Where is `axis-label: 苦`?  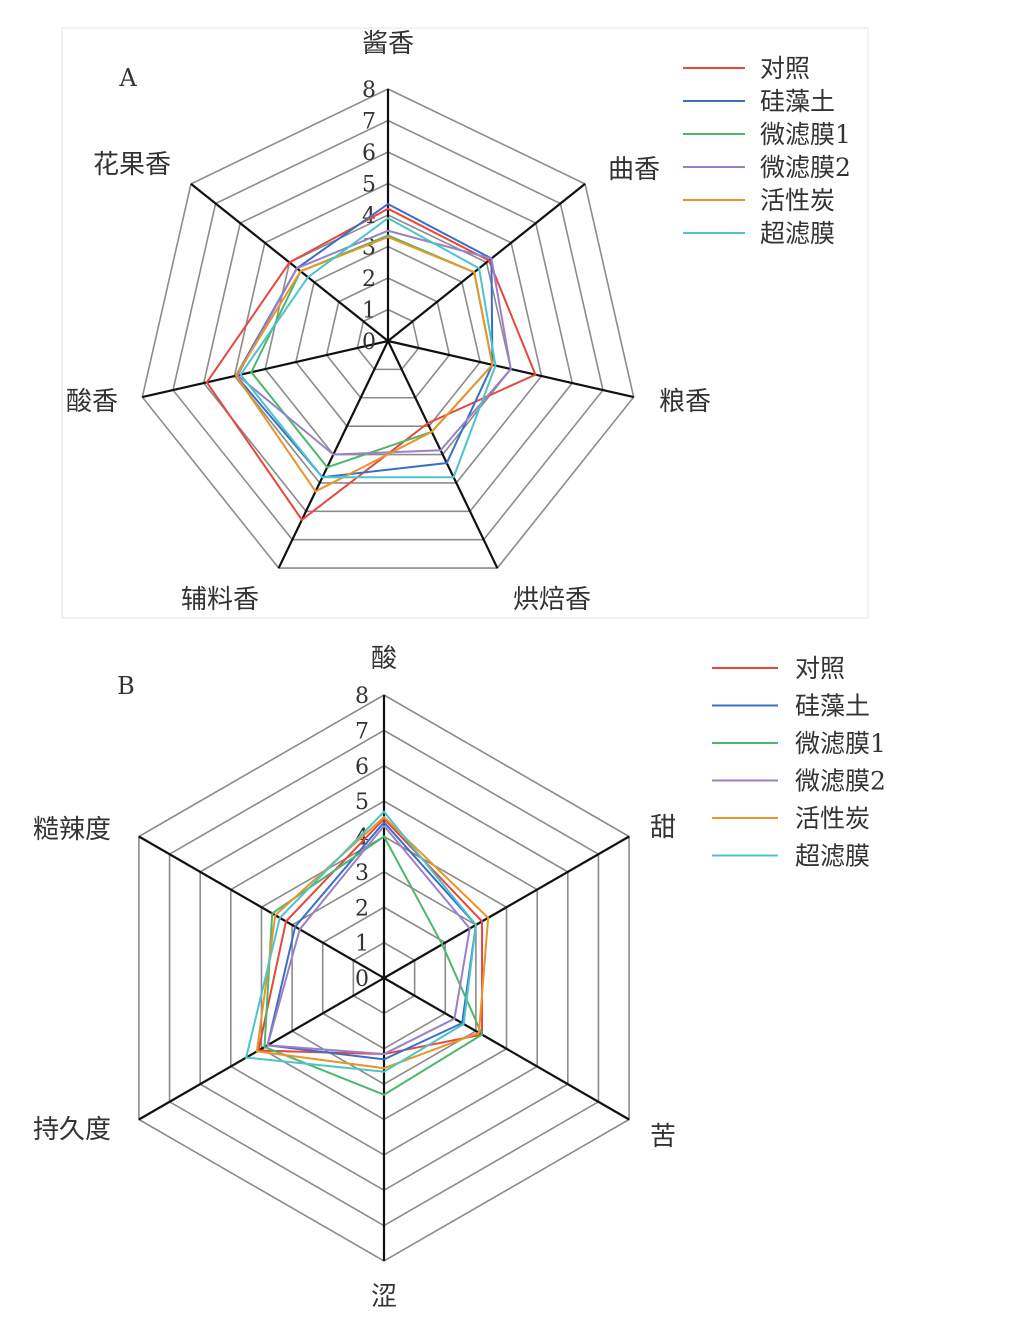
axis-label: 苦 is located at coordinates (663, 1137).